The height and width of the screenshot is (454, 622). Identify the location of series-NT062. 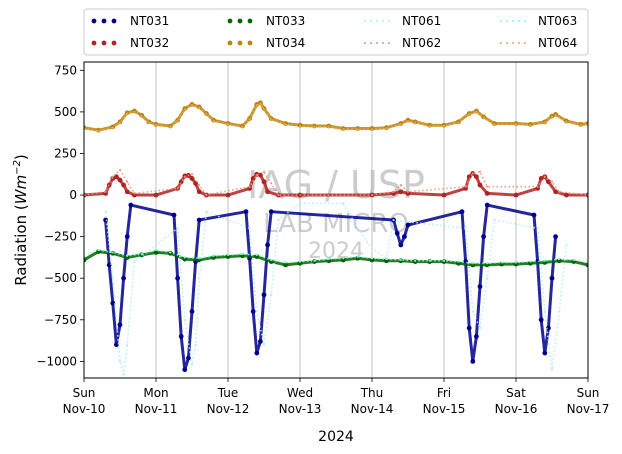
(336, 182).